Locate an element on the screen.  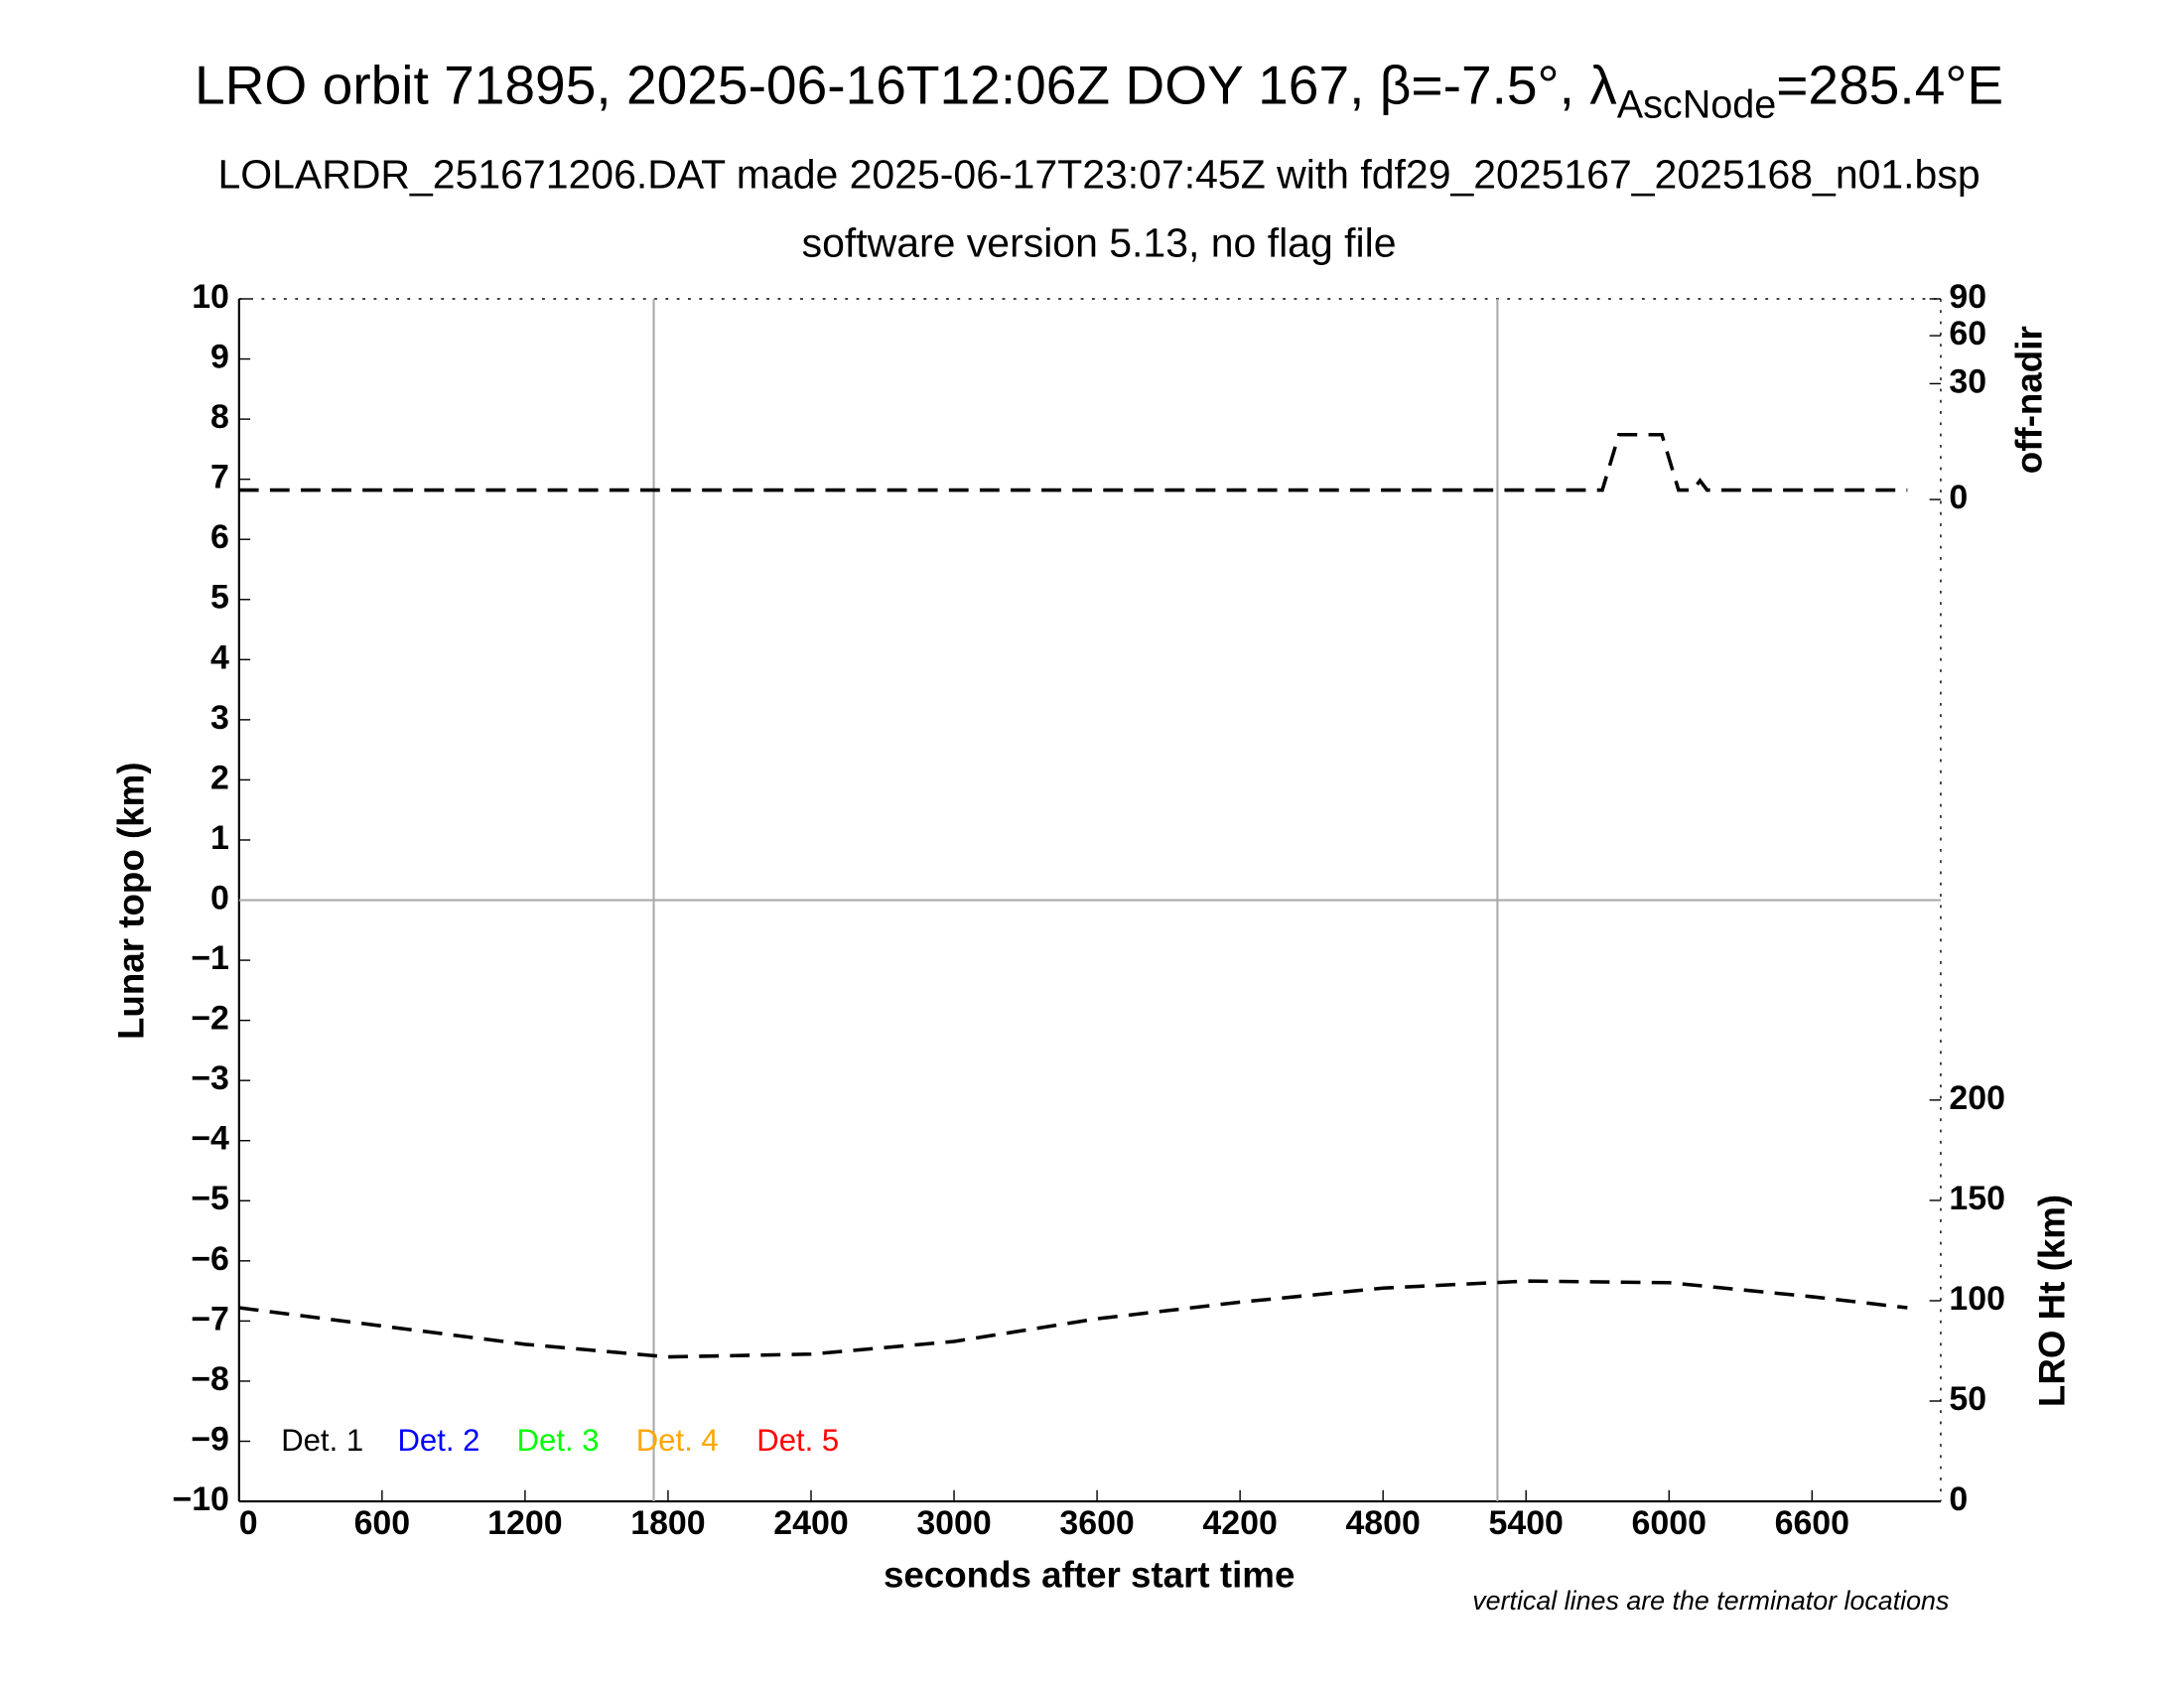
y-tick-label: −6 is located at coordinates (210, 1259).